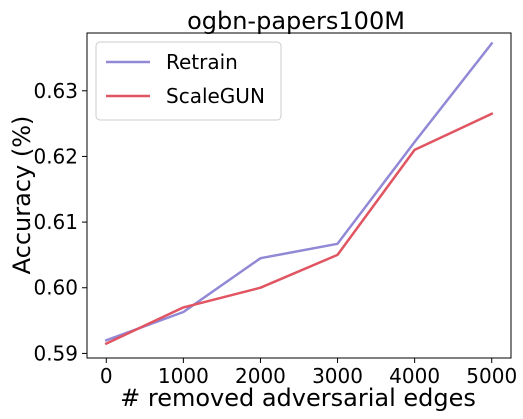 The width and height of the screenshot is (523, 419). What do you see at coordinates (308, 373) in the screenshot?
I see `x-axis: 0 1000 2000 3000 4000 5000` at bounding box center [308, 373].